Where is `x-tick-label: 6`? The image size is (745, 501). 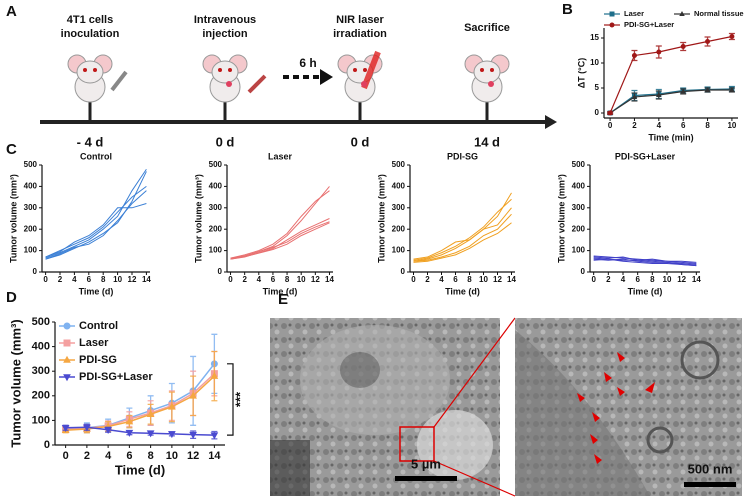 x-tick-label: 6 is located at coordinates (637, 279).